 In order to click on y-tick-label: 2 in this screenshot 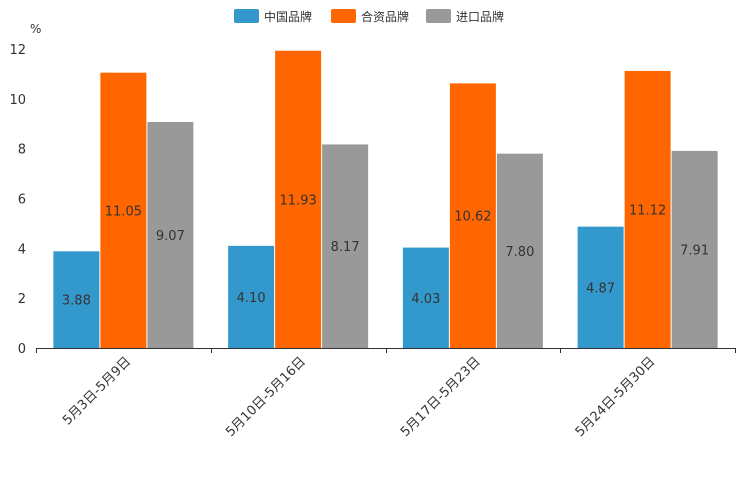, I will do `click(22, 299)`.